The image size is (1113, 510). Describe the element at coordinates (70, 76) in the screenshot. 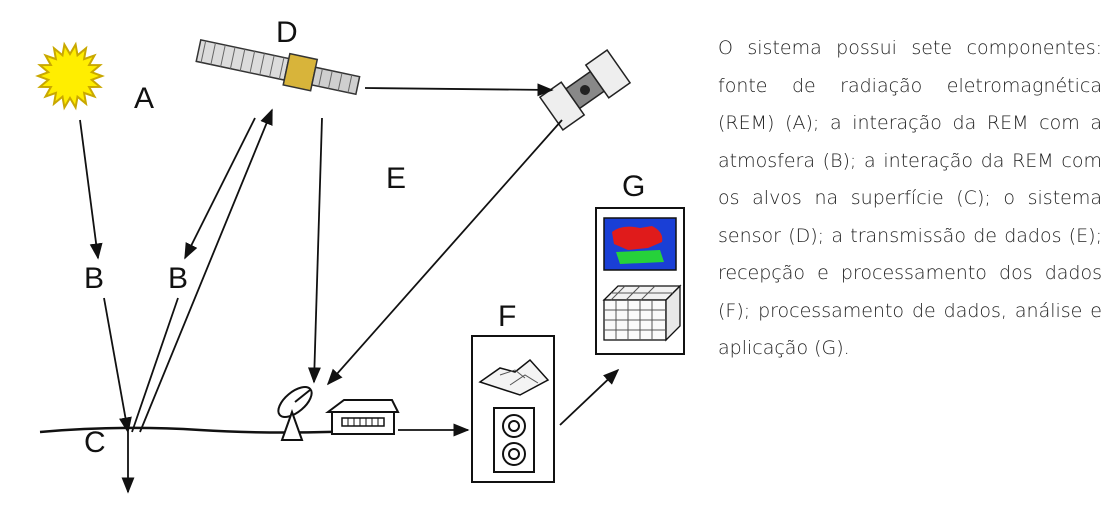

I see `sun-icon` at that location.